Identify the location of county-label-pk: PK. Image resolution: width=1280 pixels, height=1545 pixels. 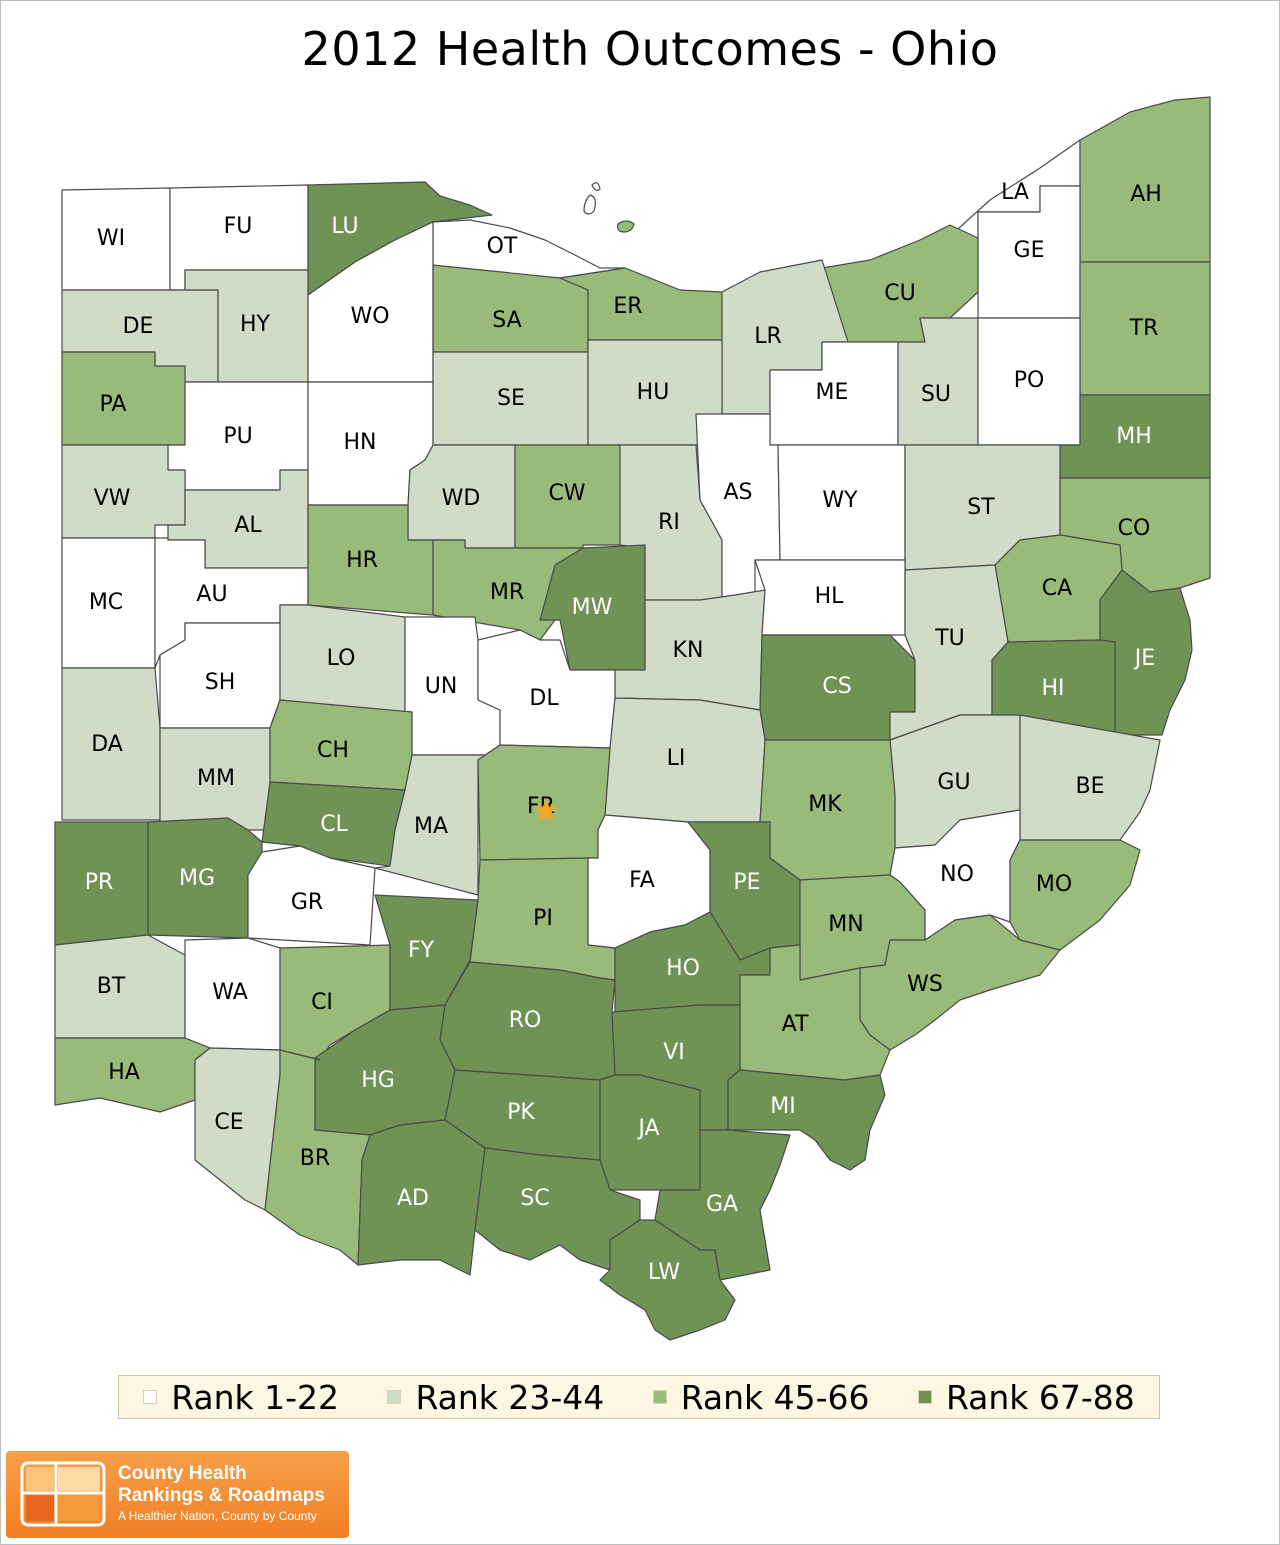
(521, 1112).